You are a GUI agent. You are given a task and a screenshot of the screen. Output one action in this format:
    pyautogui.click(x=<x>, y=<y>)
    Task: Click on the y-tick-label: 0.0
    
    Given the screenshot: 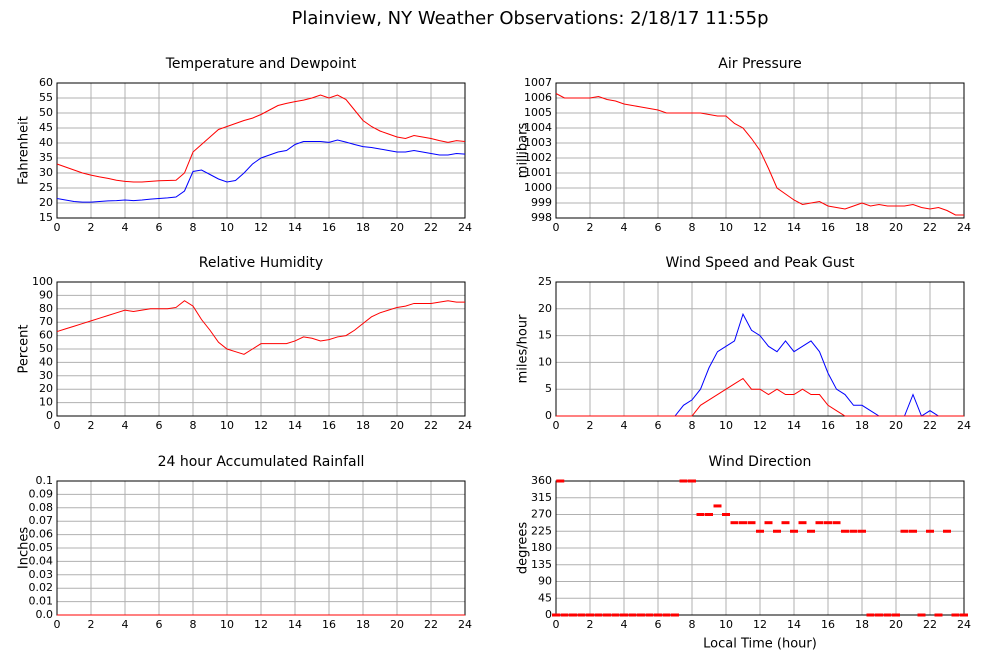 What is the action you would take?
    pyautogui.click(x=45, y=614)
    